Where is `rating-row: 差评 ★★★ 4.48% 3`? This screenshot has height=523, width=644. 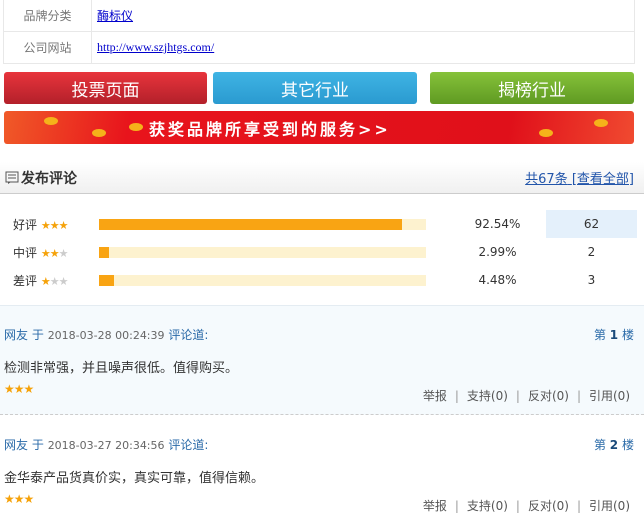
rating-row: 差评 ★★★ 4.48% 3 is located at coordinates (322, 280).